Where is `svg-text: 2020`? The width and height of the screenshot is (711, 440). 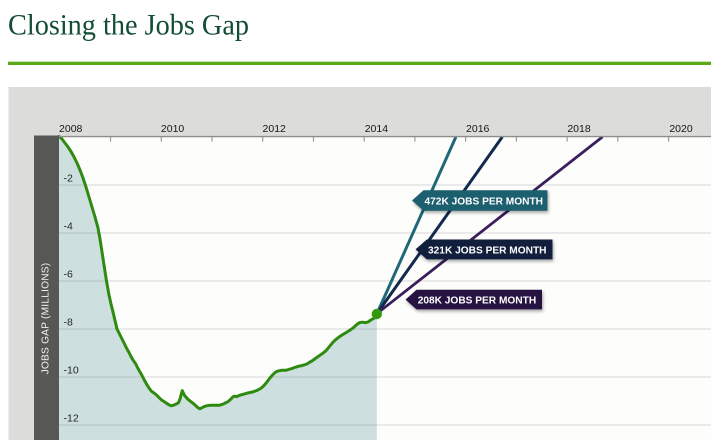 svg-text: 2020 is located at coordinates (681, 129).